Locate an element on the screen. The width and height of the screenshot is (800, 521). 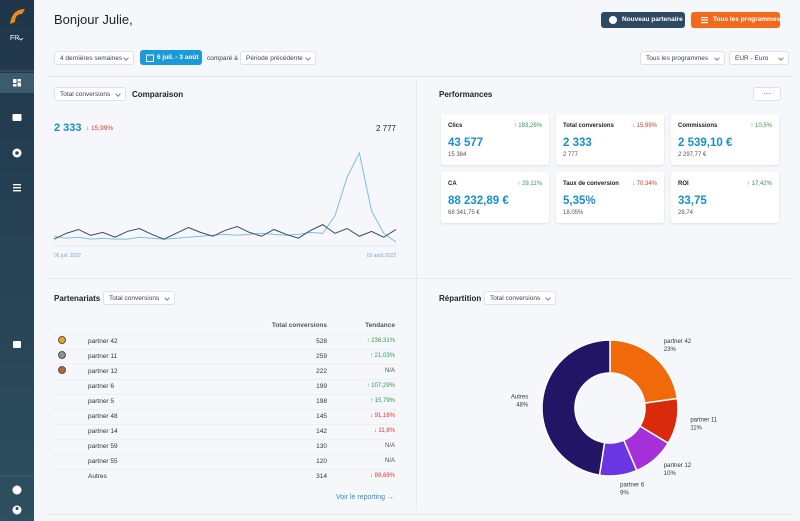
conversions: 142 is located at coordinates (321, 431).